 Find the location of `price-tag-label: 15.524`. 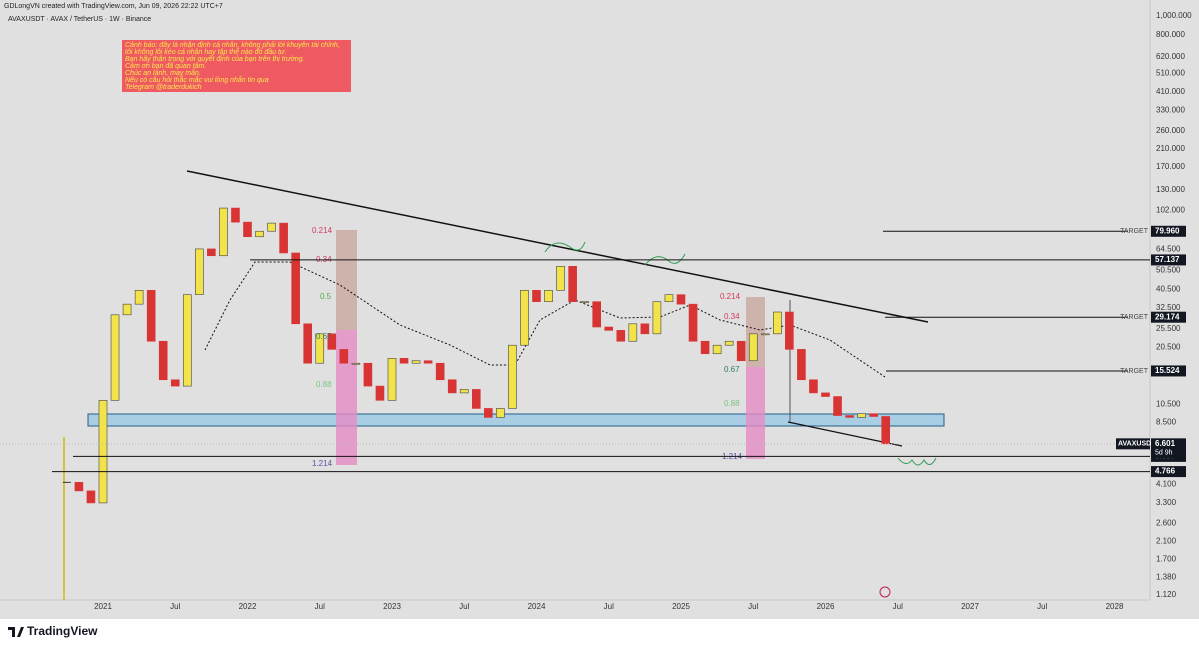

price-tag-label: 15.524 is located at coordinates (1167, 370).